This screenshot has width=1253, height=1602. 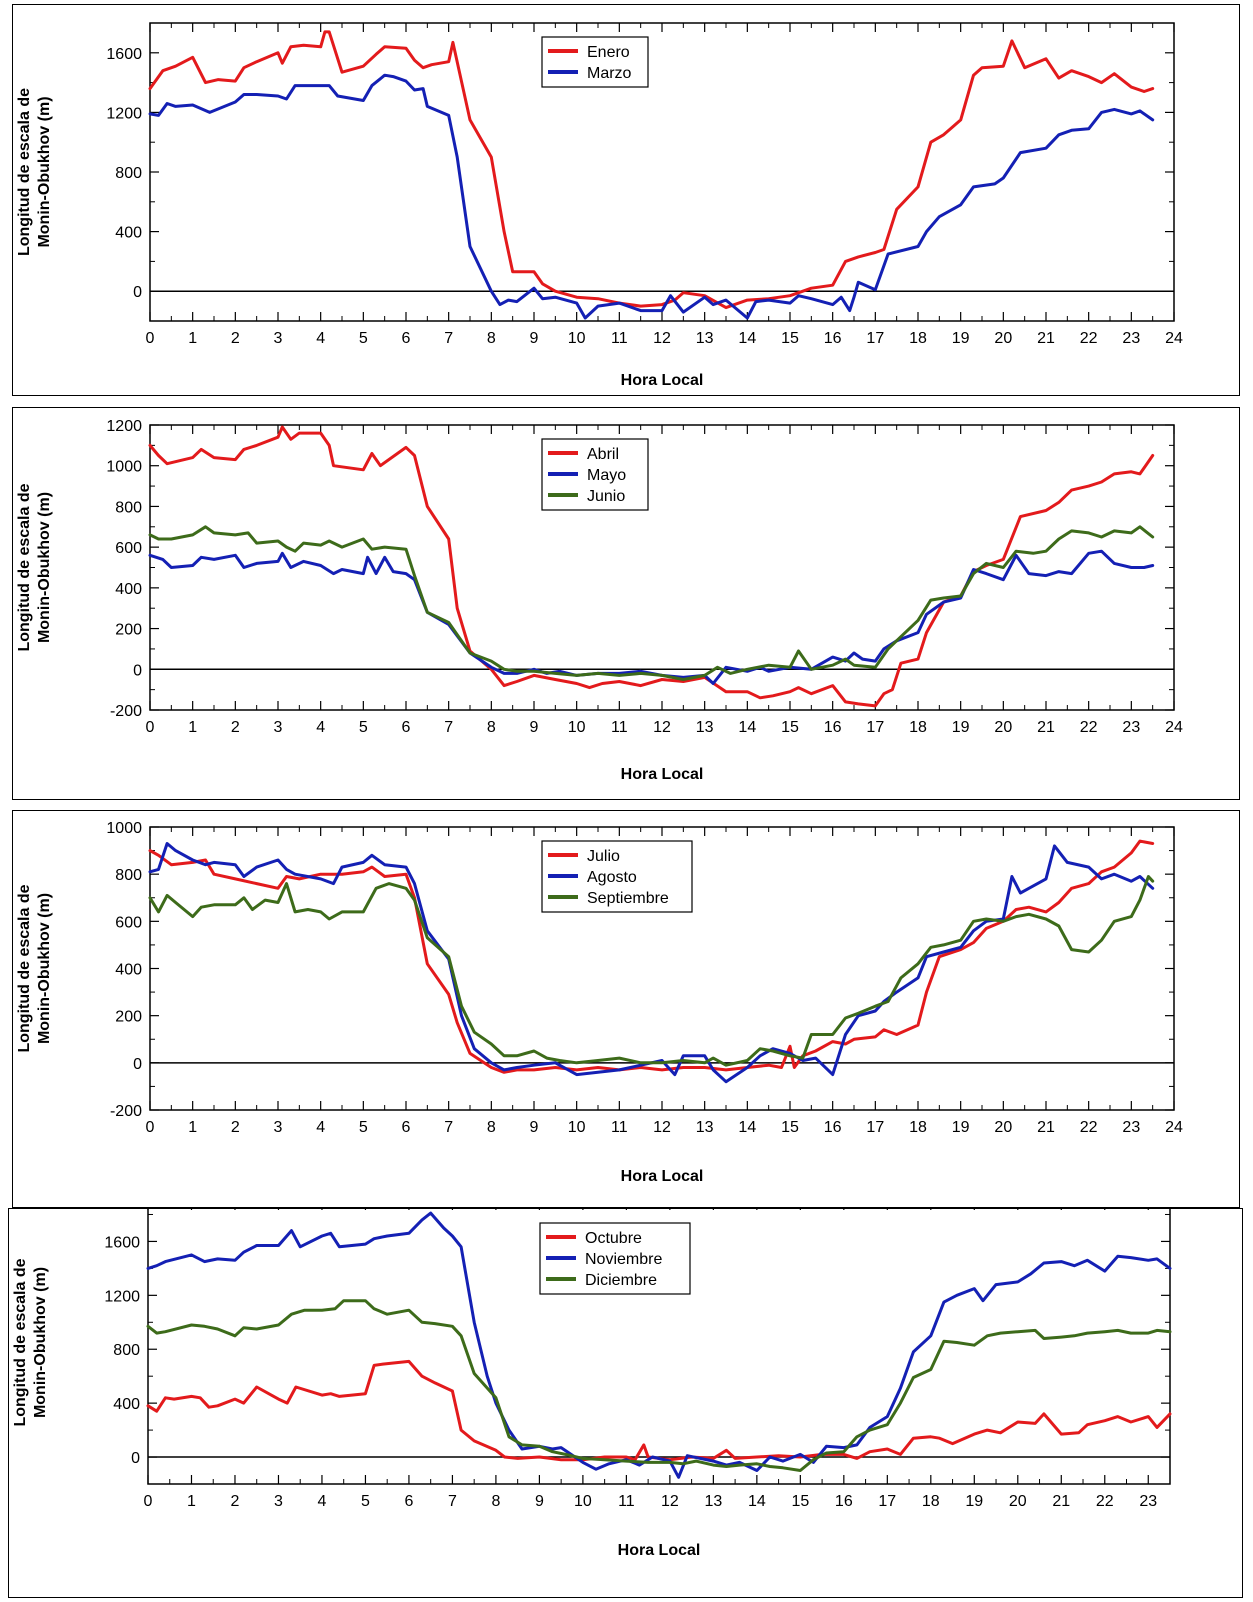 I want to click on legend-label: Octubre, so click(x=613, y=1238).